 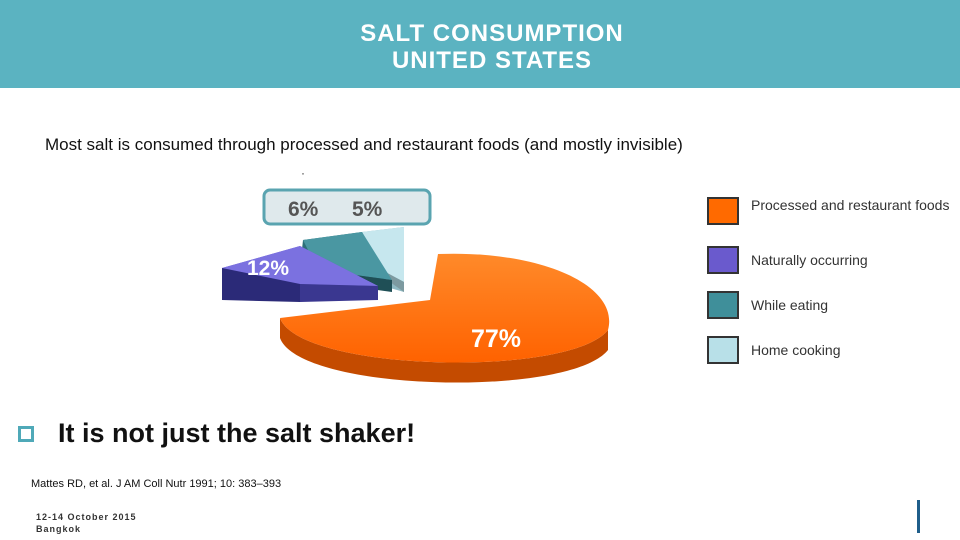 I want to click on callout-line: It is not just the salt shaker!, so click(x=216, y=433).